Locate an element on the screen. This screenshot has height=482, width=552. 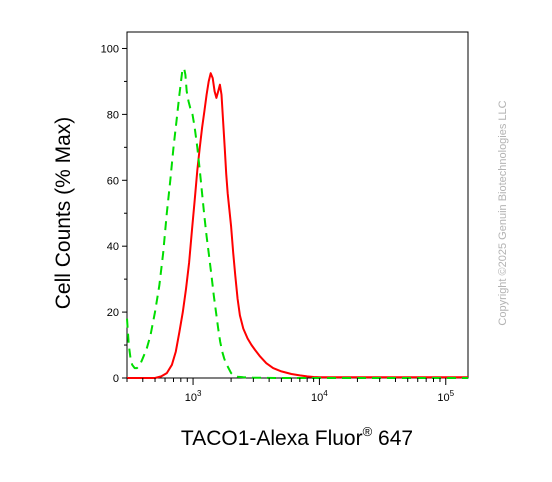
x-tick-label: 10³ is located at coordinates (193, 396).